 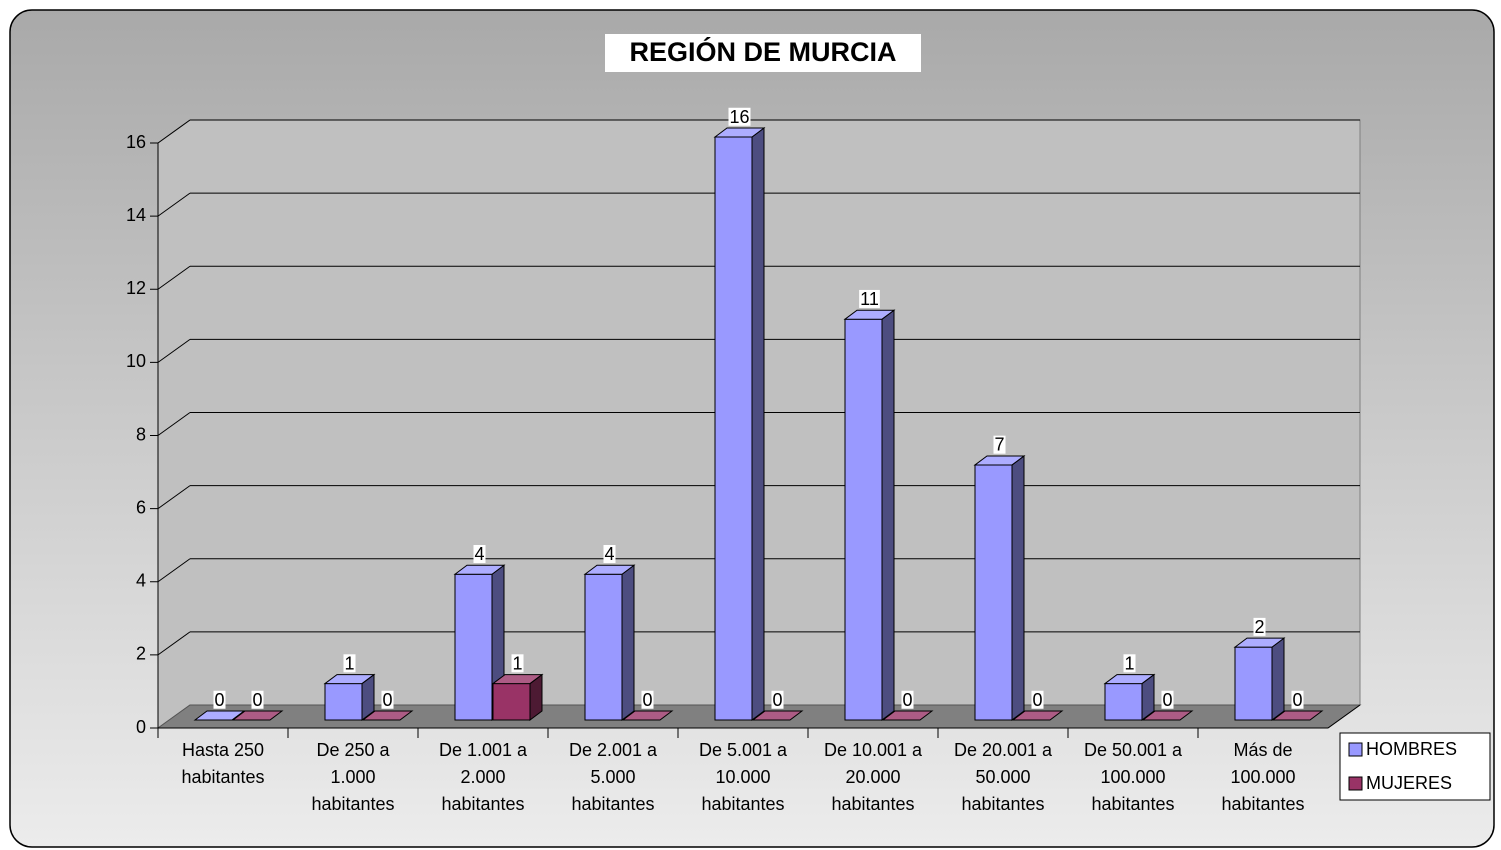 I want to click on legend-label: HOMBRES, so click(x=1411, y=749).